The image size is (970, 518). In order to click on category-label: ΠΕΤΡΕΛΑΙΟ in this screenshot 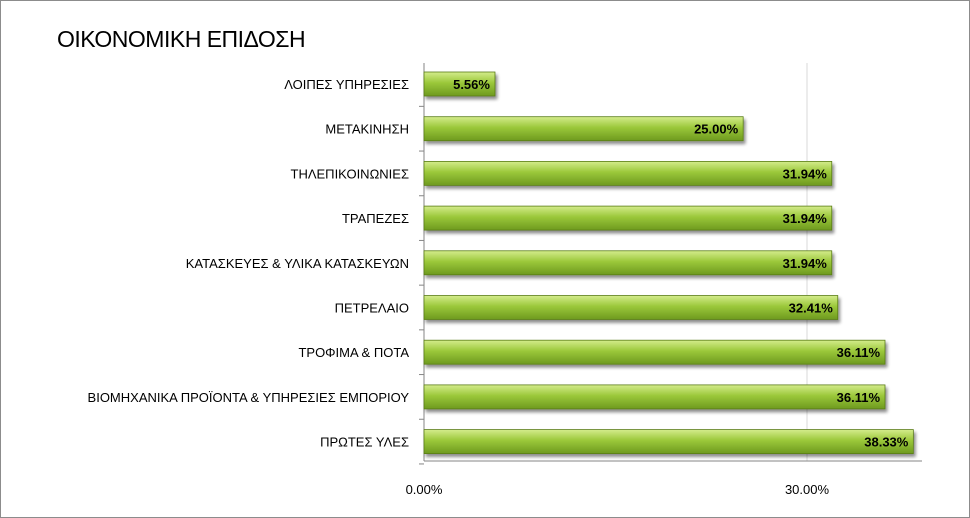, I will do `click(372, 308)`.